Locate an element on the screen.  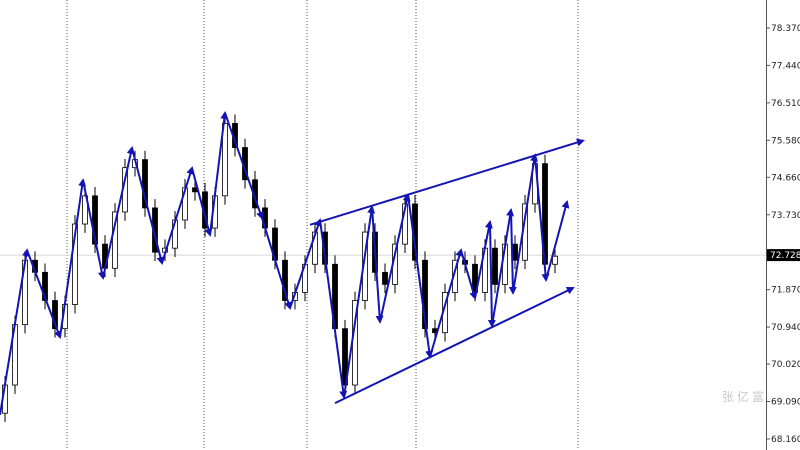
channel-lower-line is located at coordinates (454, 346).